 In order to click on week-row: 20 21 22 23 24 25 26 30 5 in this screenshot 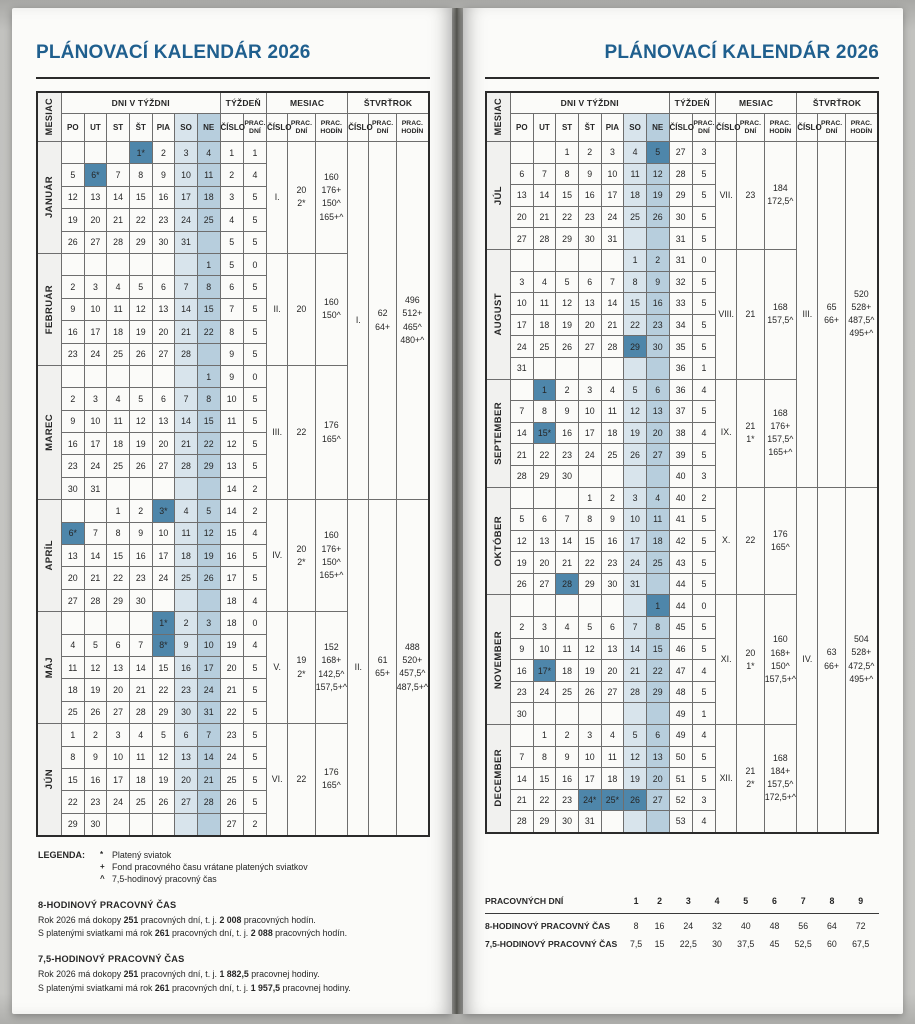, I will do `click(682, 217)`.